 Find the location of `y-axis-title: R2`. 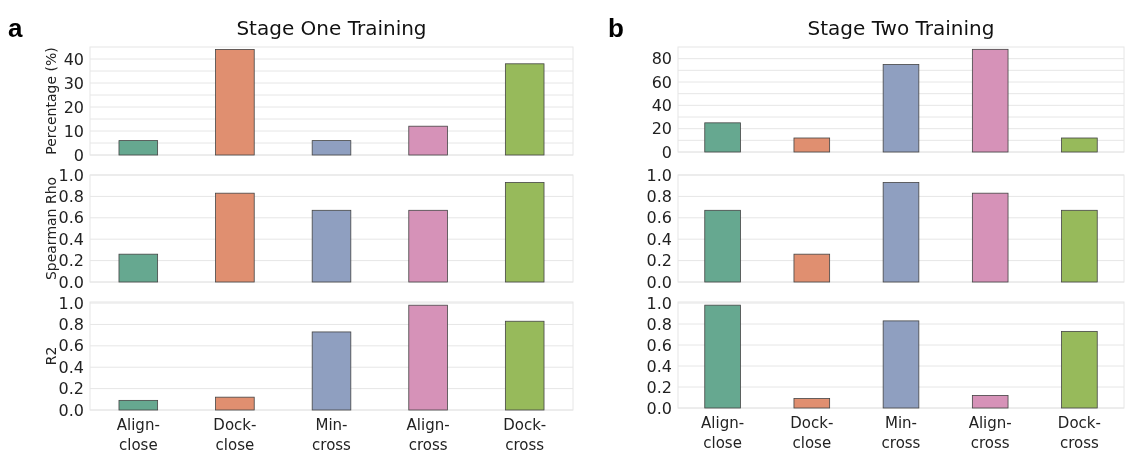

y-axis-title: R2 is located at coordinates (51, 356).